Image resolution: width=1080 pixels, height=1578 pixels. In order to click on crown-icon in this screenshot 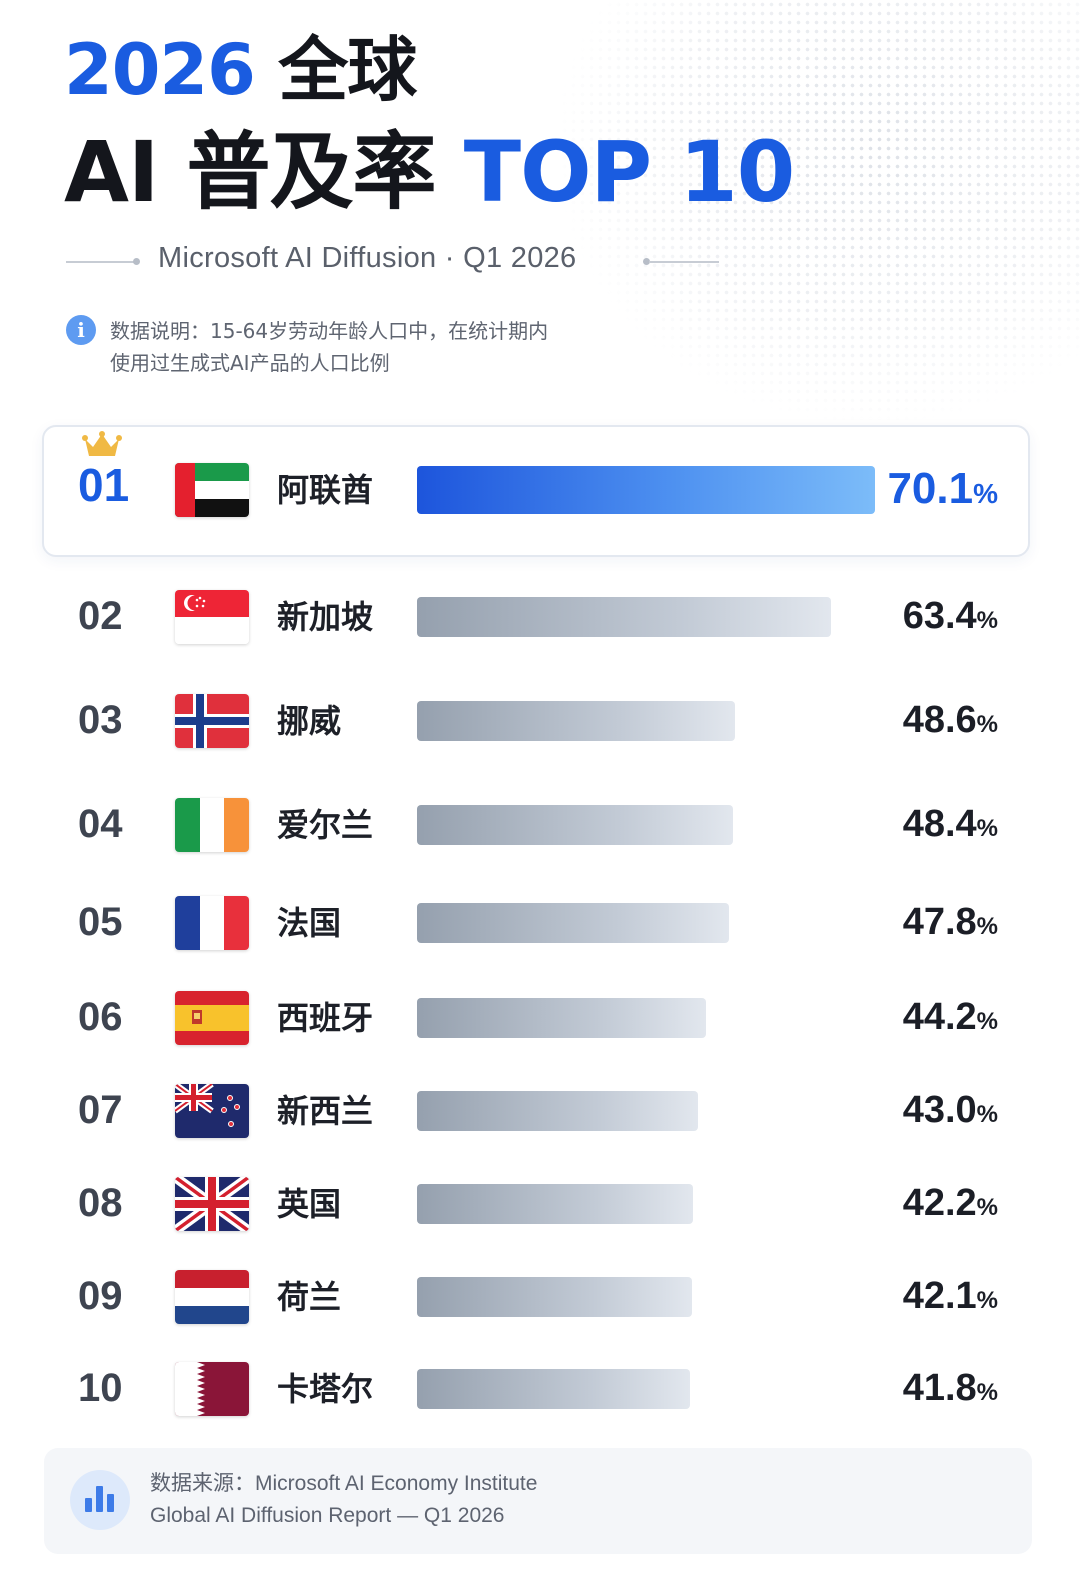, I will do `click(102, 443)`.